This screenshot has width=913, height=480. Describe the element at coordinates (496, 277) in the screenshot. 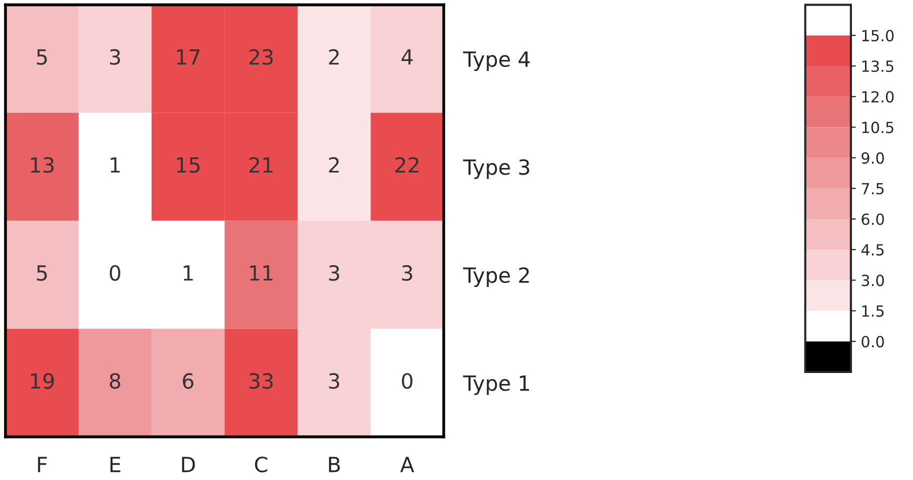

I see `y-tick-label: Type 2` at that location.